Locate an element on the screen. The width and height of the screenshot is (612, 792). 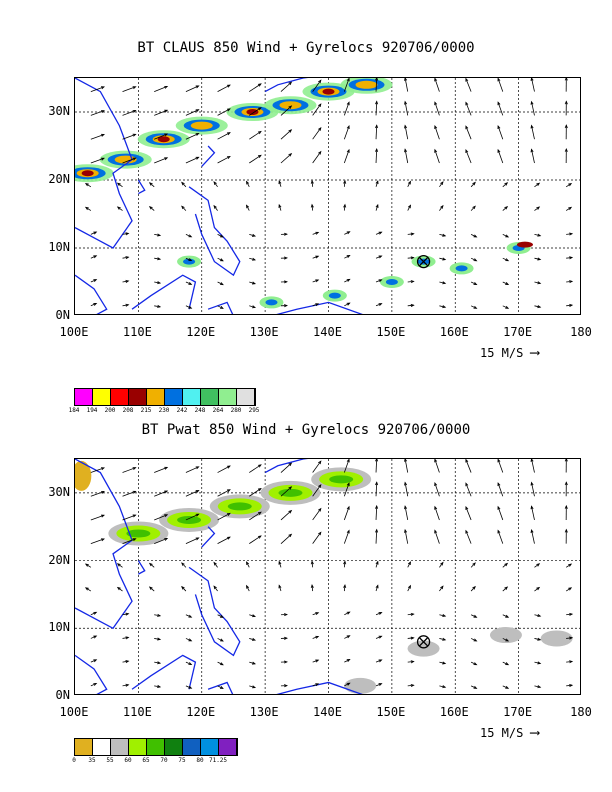
colorbar-label: 230 is located at coordinates (164, 410).